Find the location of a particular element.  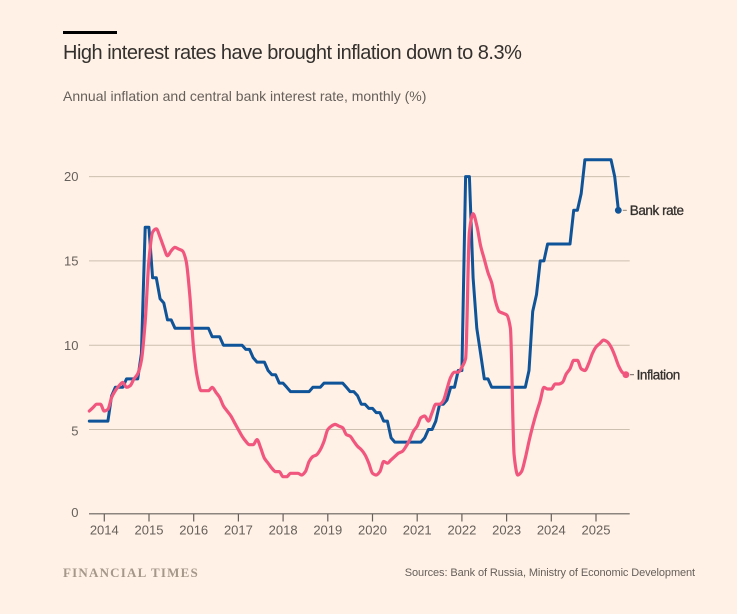

svg-text: 2024 is located at coordinates (551, 530).